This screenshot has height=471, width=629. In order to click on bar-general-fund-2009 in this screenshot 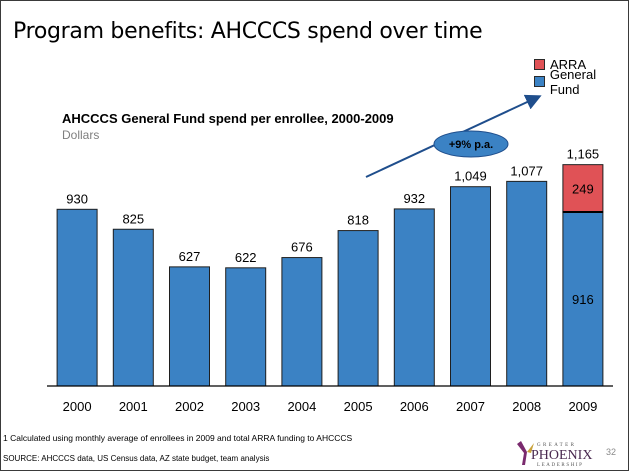, I will do `click(583, 299)`.